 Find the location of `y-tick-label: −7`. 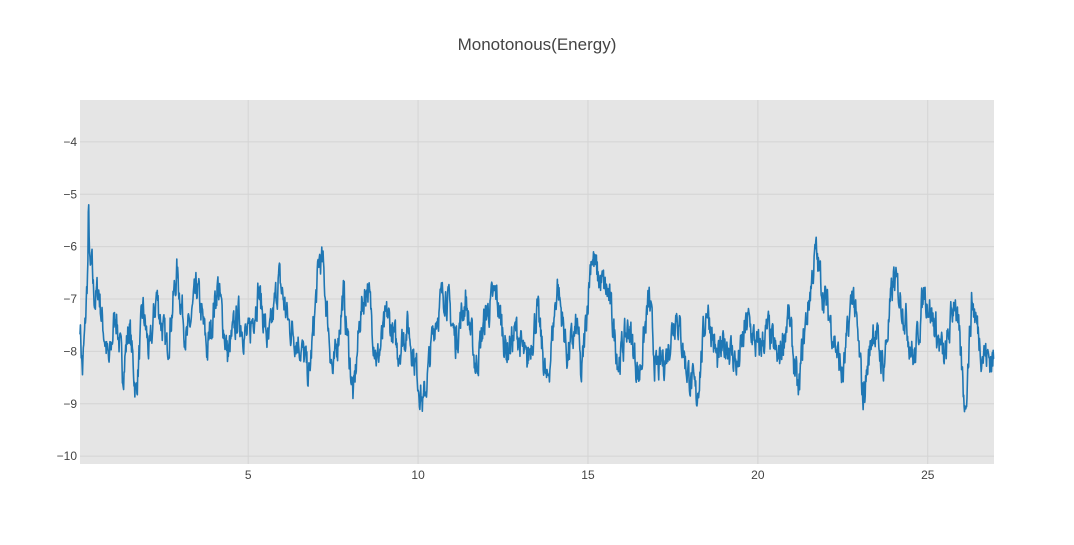

y-tick-label: −7 is located at coordinates (70, 299).